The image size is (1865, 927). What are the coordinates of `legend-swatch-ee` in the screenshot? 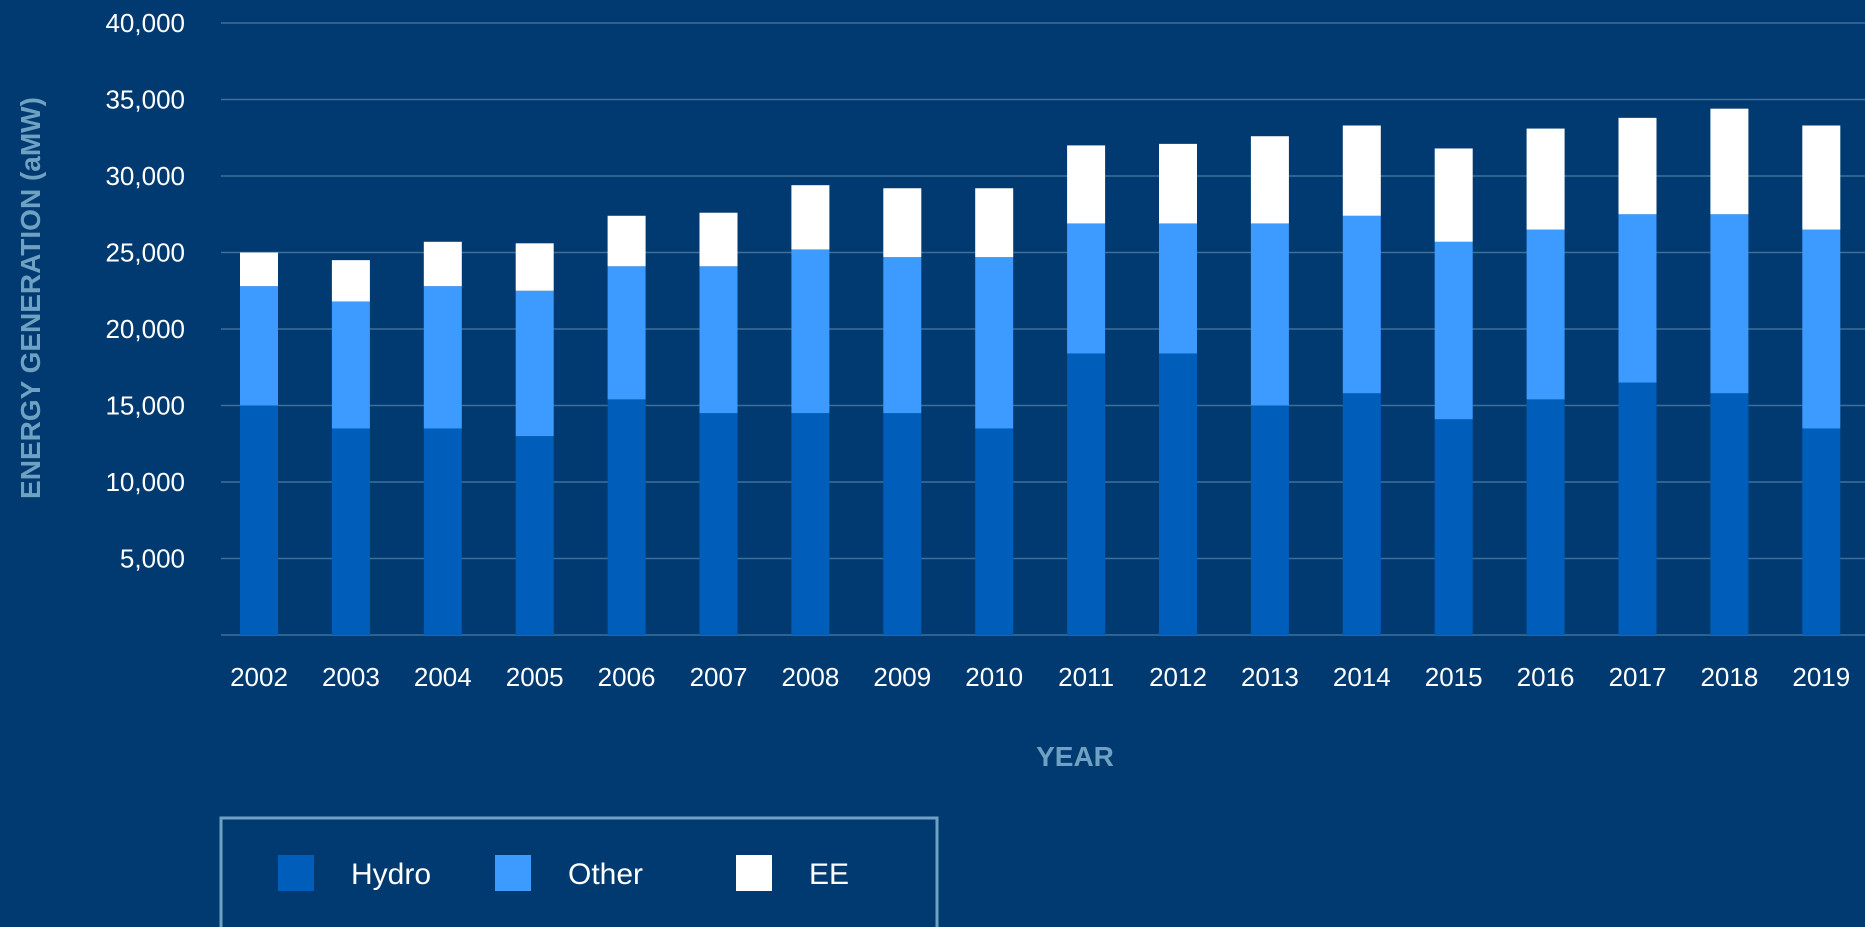 It's located at (754, 873).